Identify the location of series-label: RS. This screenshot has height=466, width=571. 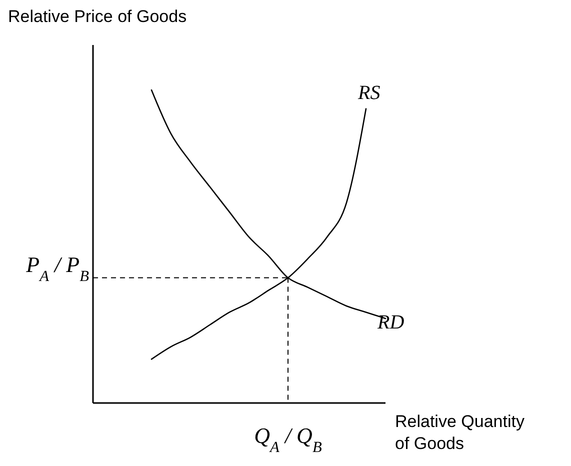
(368, 93).